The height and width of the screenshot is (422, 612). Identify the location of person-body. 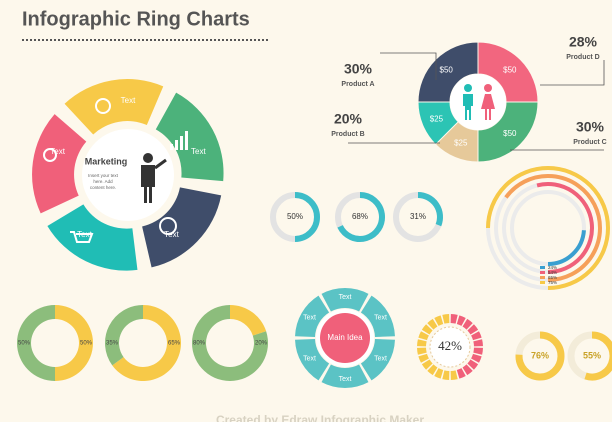
(148, 184).